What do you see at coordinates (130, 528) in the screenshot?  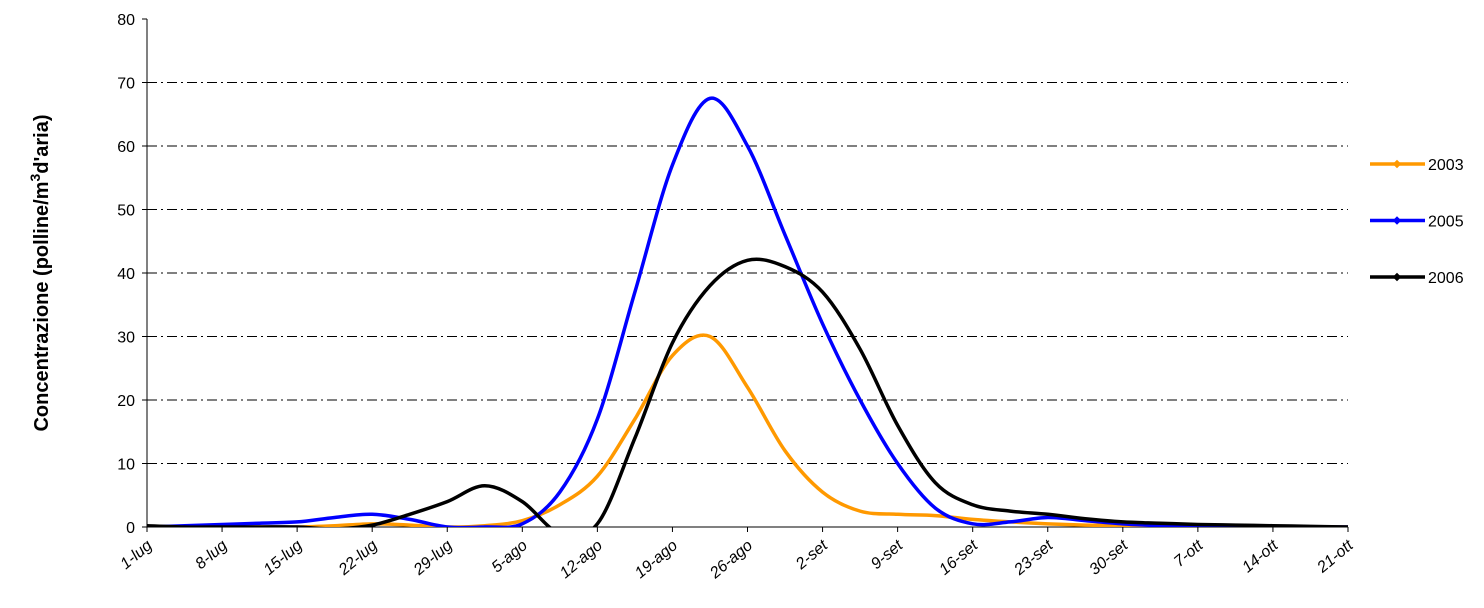 I see `y-tick-label: 0` at bounding box center [130, 528].